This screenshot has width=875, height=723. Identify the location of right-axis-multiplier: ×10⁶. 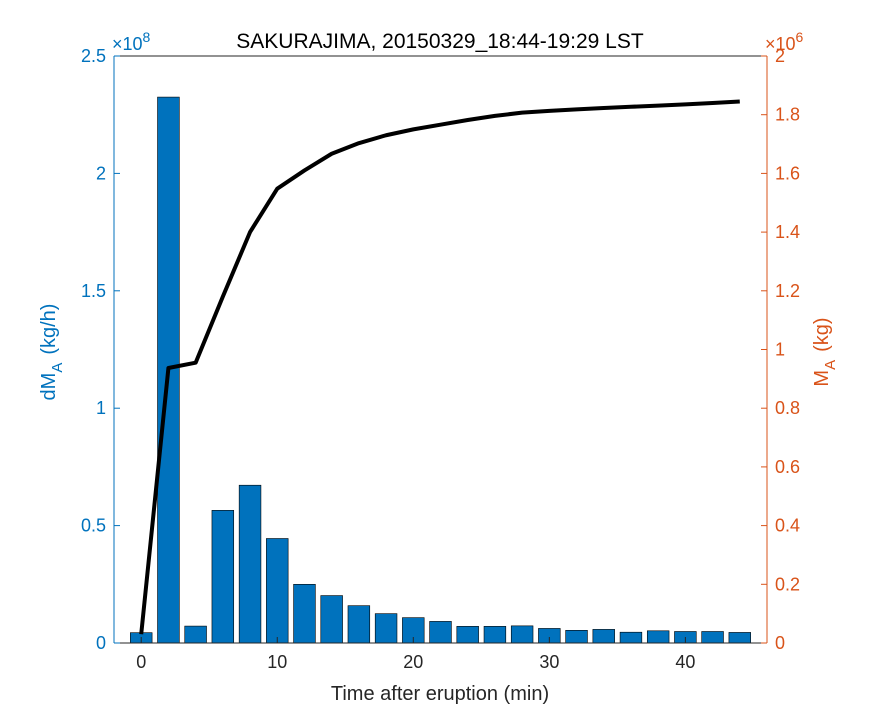
(784, 41).